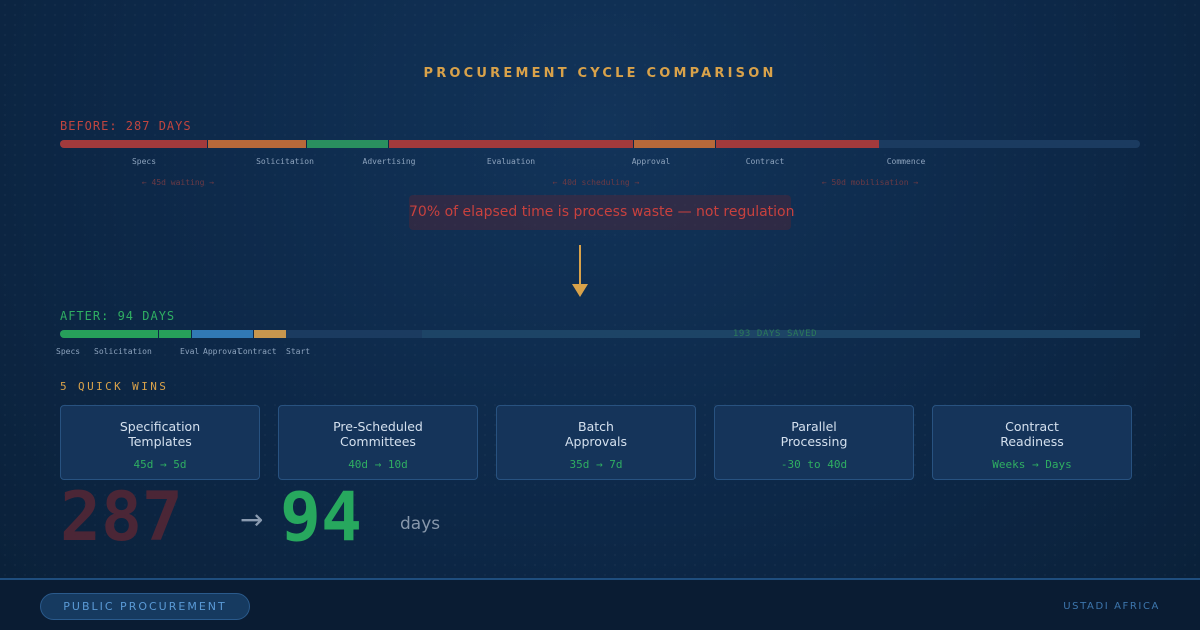  What do you see at coordinates (285, 161) in the screenshot?
I see `before-stage-solicitation: Solicitation` at bounding box center [285, 161].